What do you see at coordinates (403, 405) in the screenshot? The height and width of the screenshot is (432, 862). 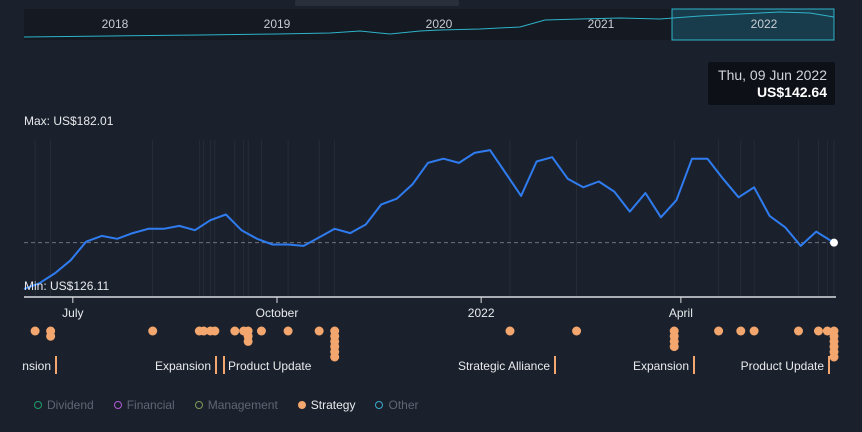 I see `legend-label: Other` at bounding box center [403, 405].